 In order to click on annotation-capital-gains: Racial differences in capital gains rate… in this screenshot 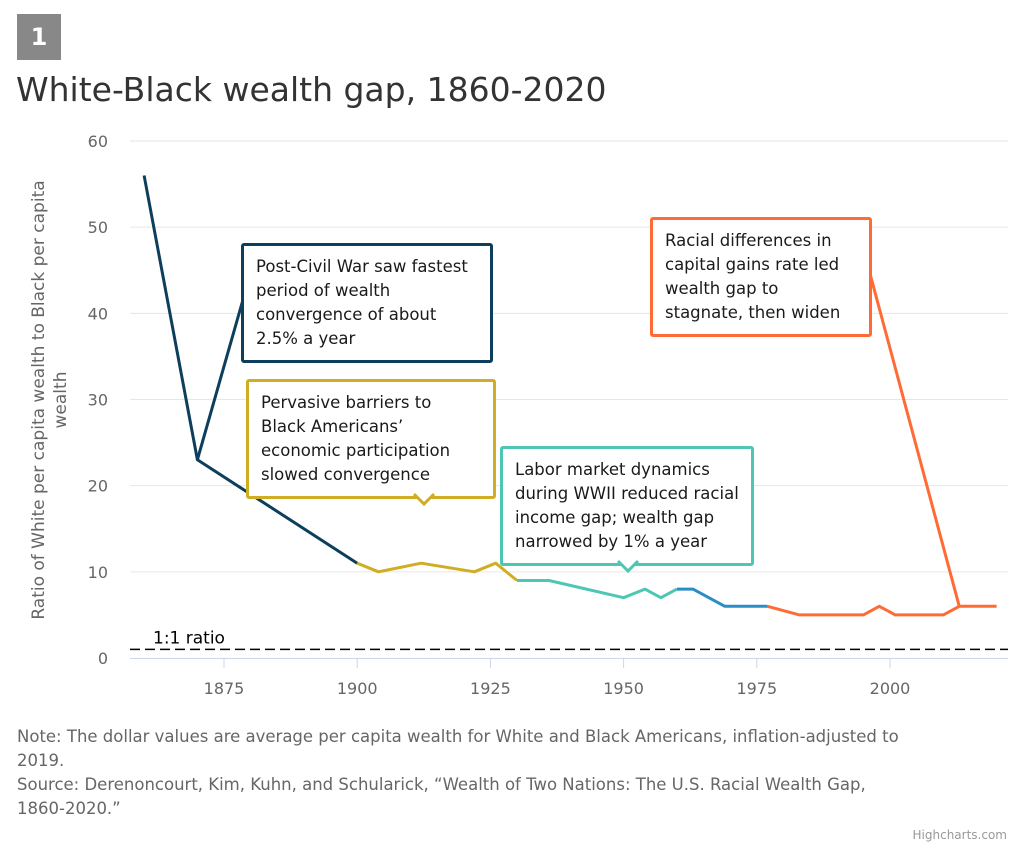, I will do `click(761, 277)`.